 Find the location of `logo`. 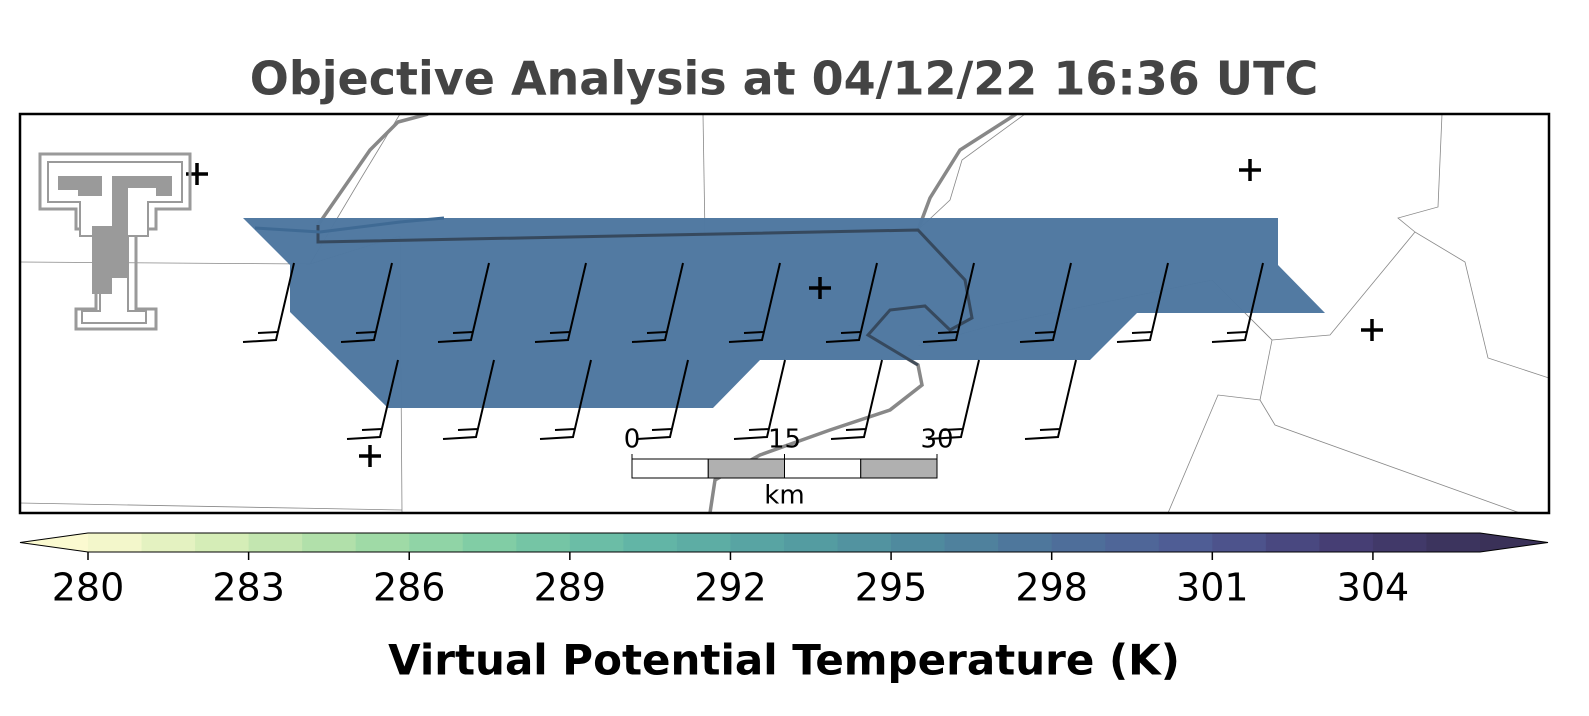

logo is located at coordinates (115, 241).